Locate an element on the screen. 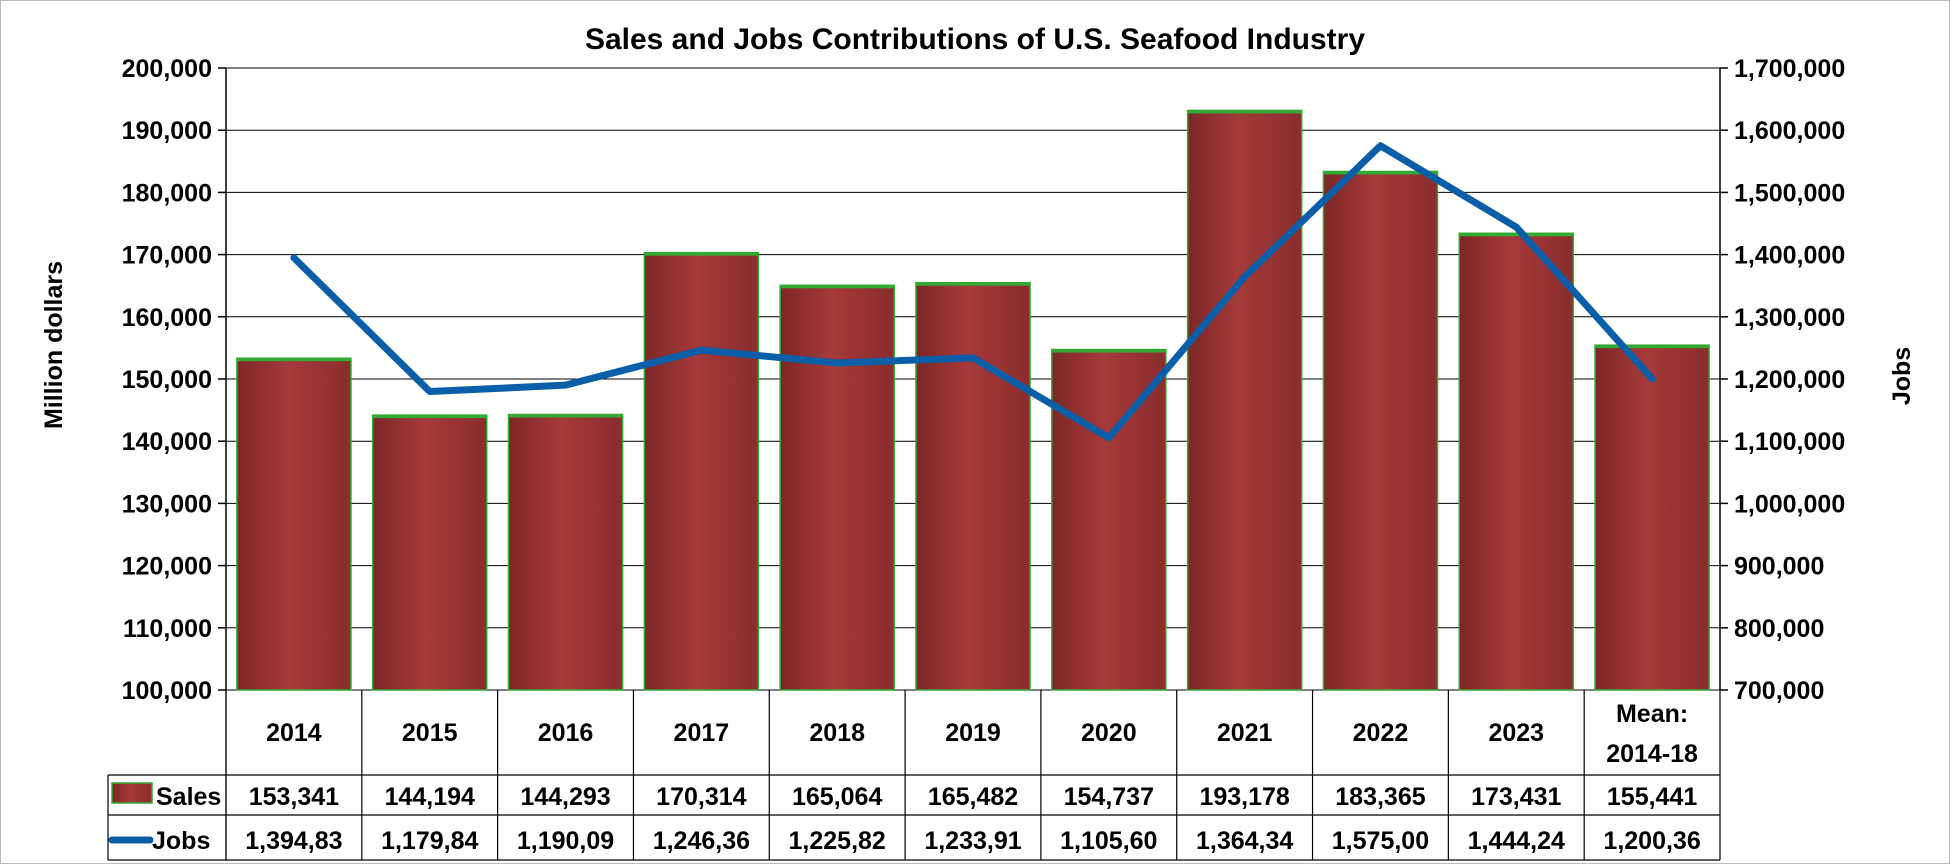 The image size is (1950, 864). bar-sales-2023 is located at coordinates (1516, 461).